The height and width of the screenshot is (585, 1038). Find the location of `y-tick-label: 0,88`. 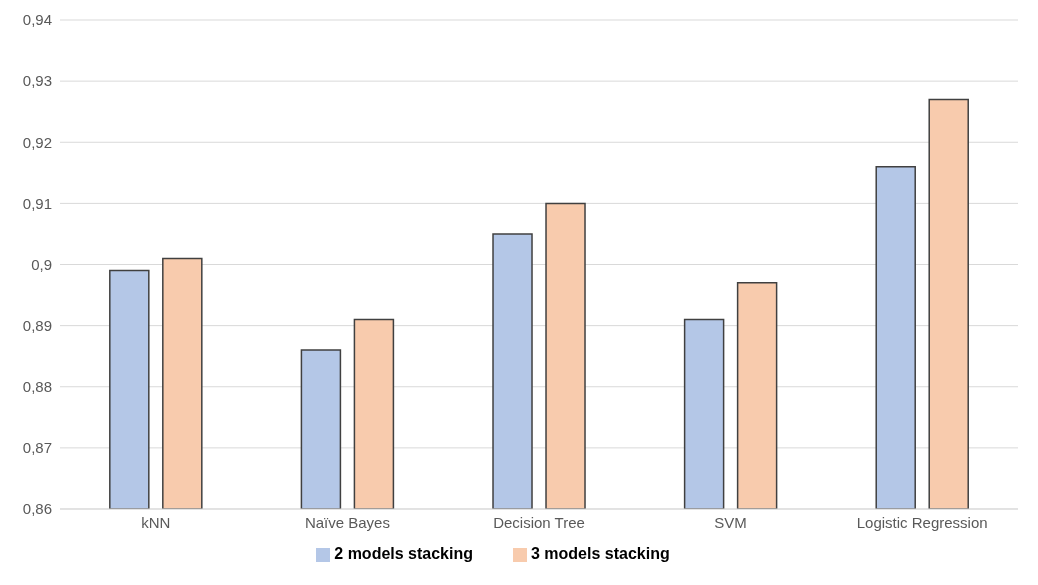

y-tick-label: 0,88 is located at coordinates (37, 387).